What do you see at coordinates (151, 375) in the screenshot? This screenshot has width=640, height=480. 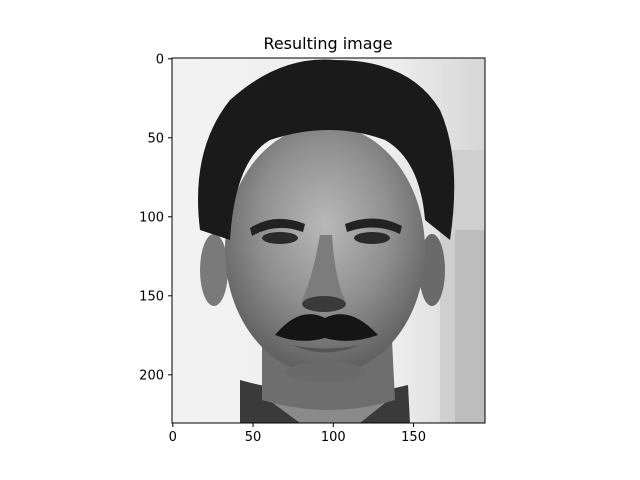 I see `y-tick-label: 200` at bounding box center [151, 375].